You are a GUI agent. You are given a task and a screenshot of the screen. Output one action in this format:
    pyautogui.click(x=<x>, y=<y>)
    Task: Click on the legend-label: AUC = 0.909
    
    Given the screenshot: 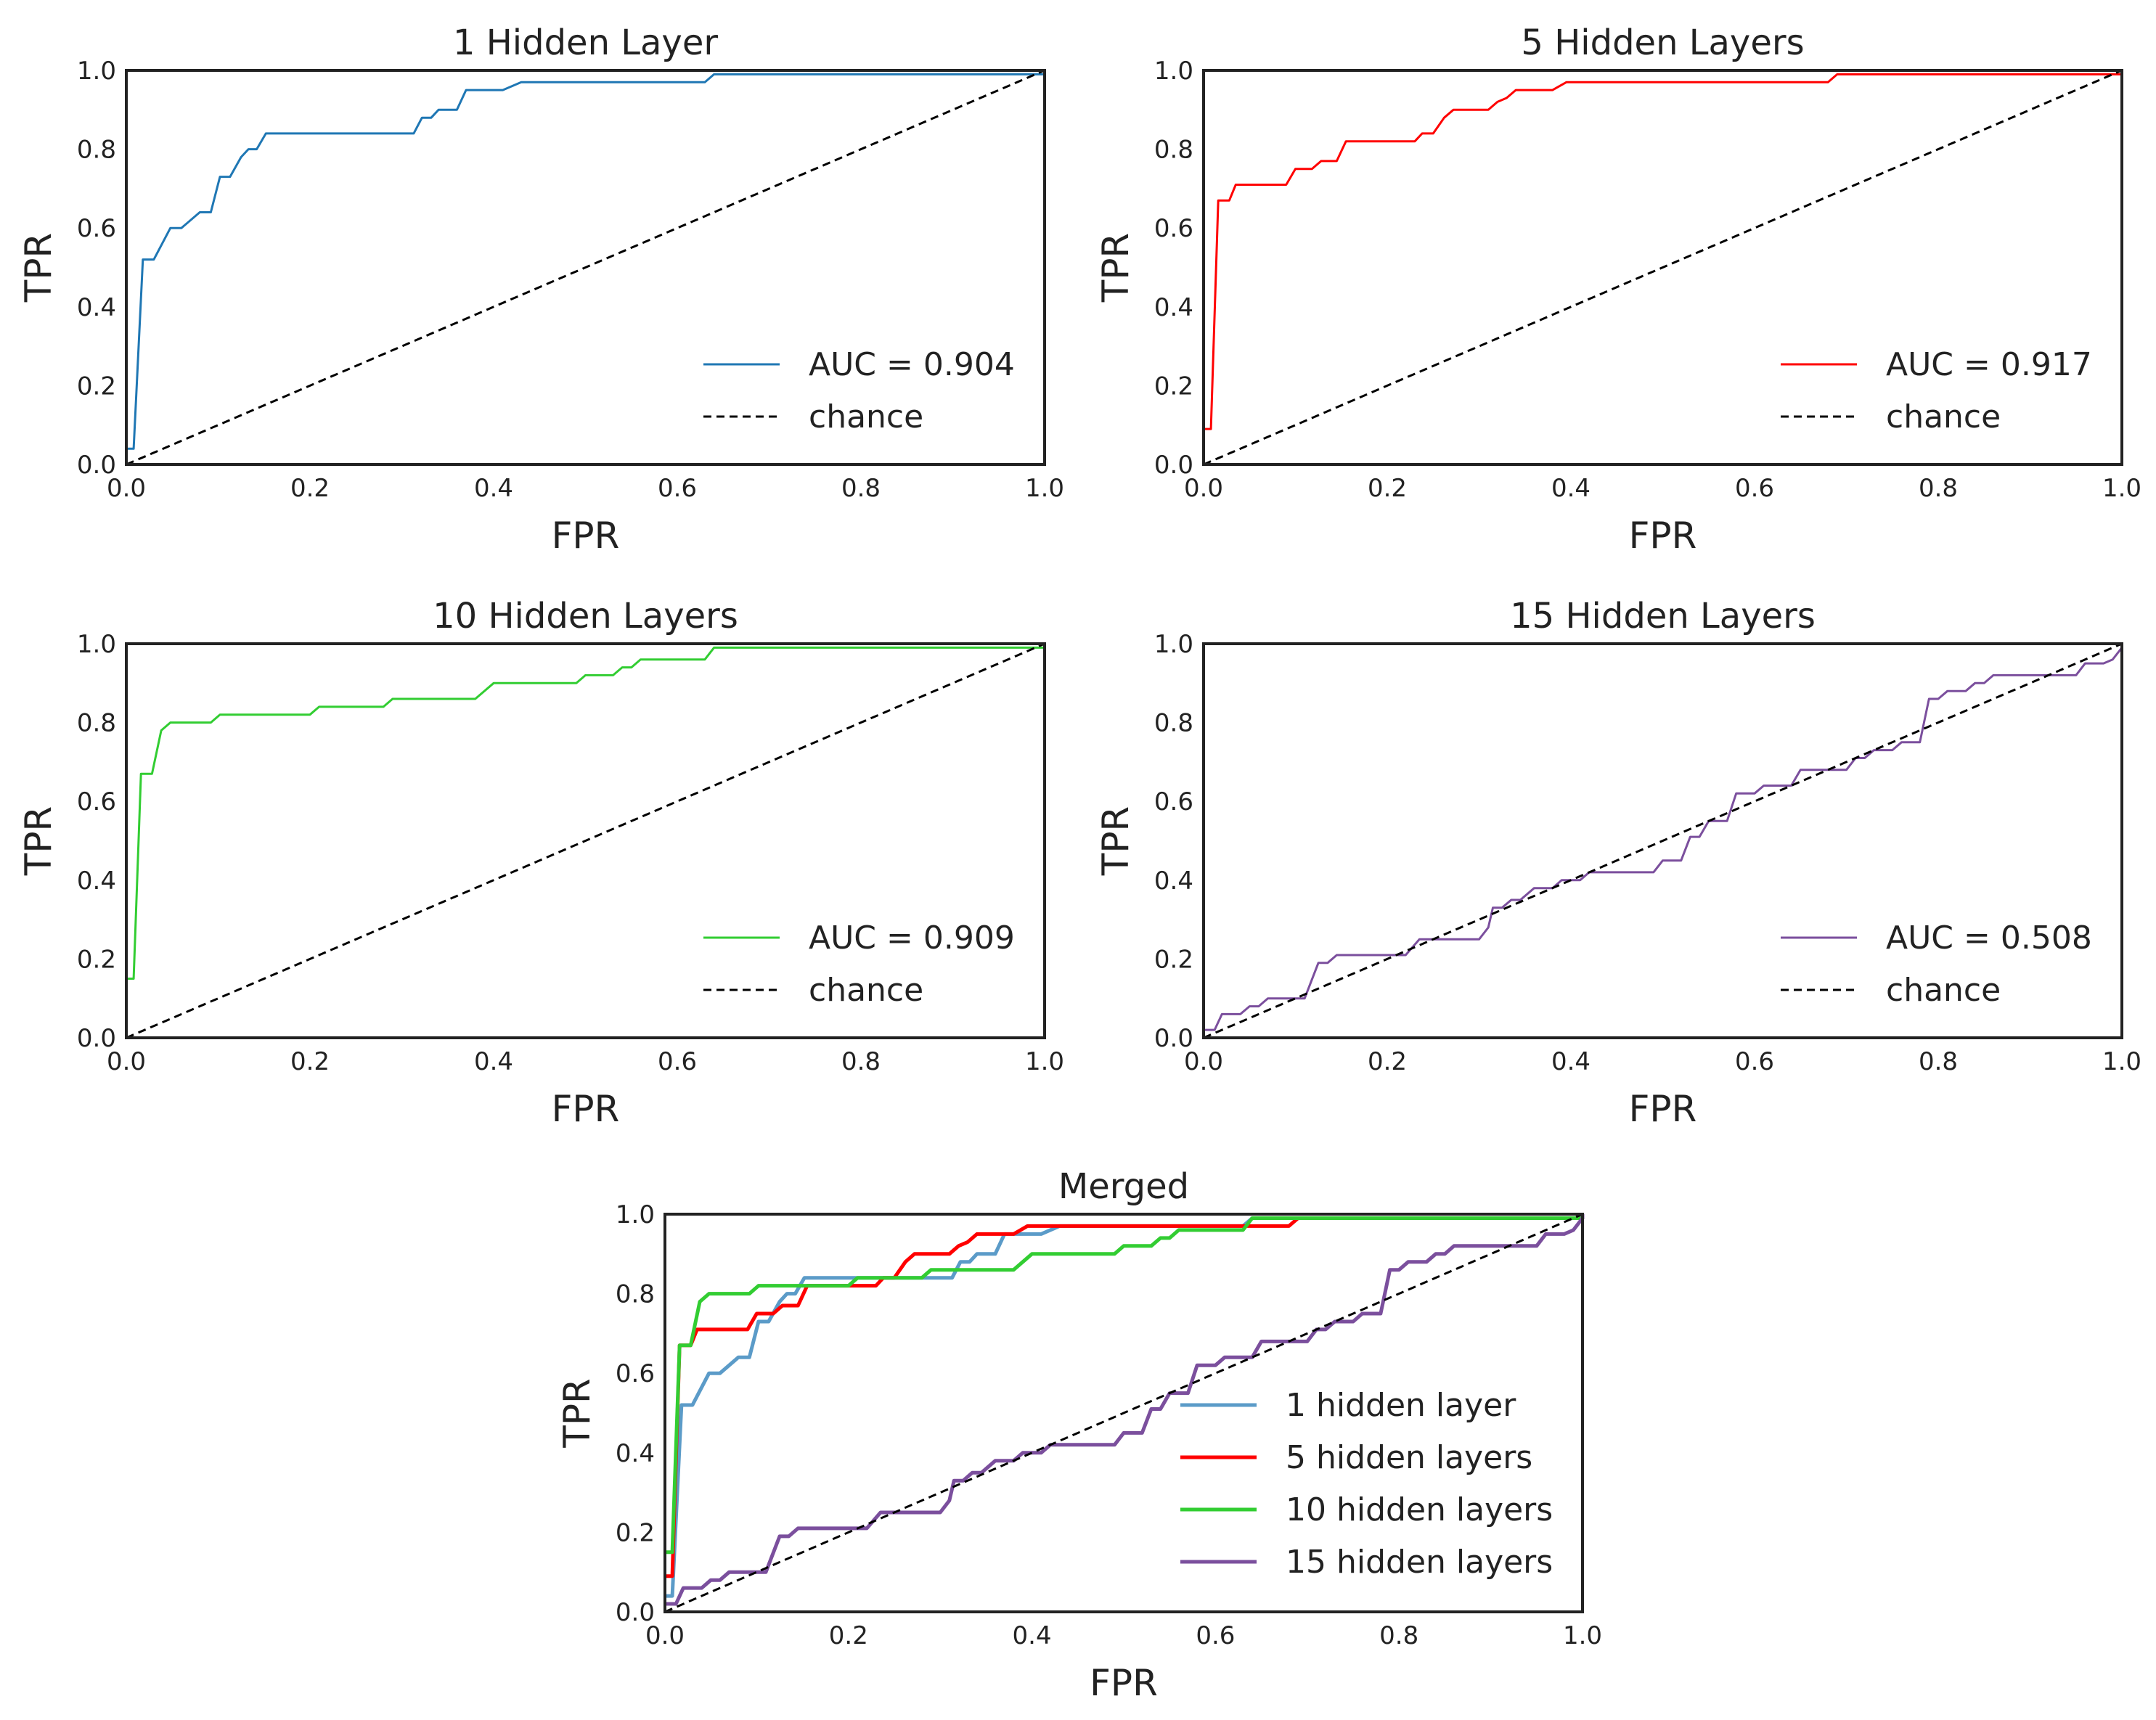 What is the action you would take?
    pyautogui.click(x=912, y=939)
    